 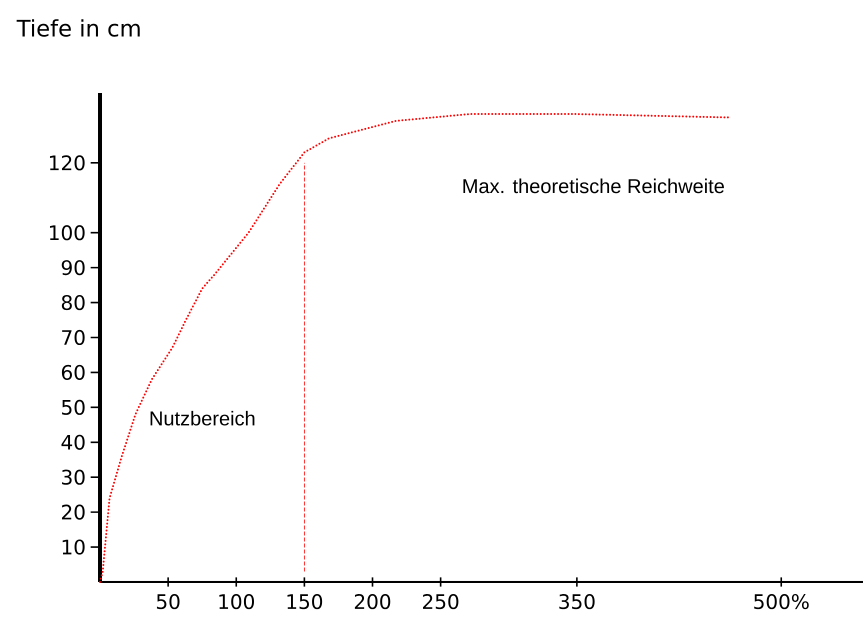 What do you see at coordinates (67, 232) in the screenshot?
I see `y-tick-label: 100` at bounding box center [67, 232].